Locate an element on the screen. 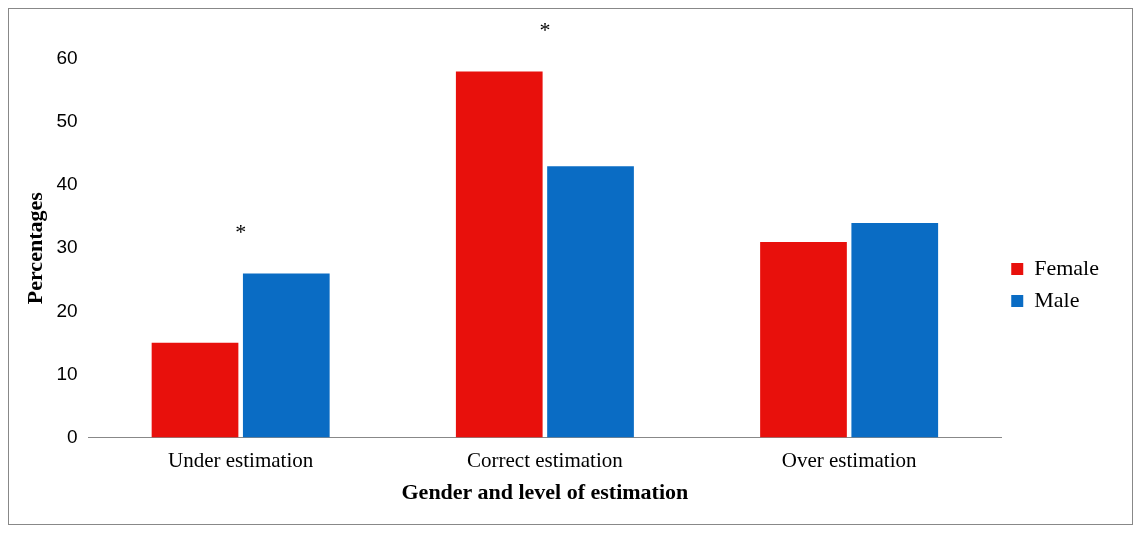  y-tick-label: 10 is located at coordinates (67, 373).